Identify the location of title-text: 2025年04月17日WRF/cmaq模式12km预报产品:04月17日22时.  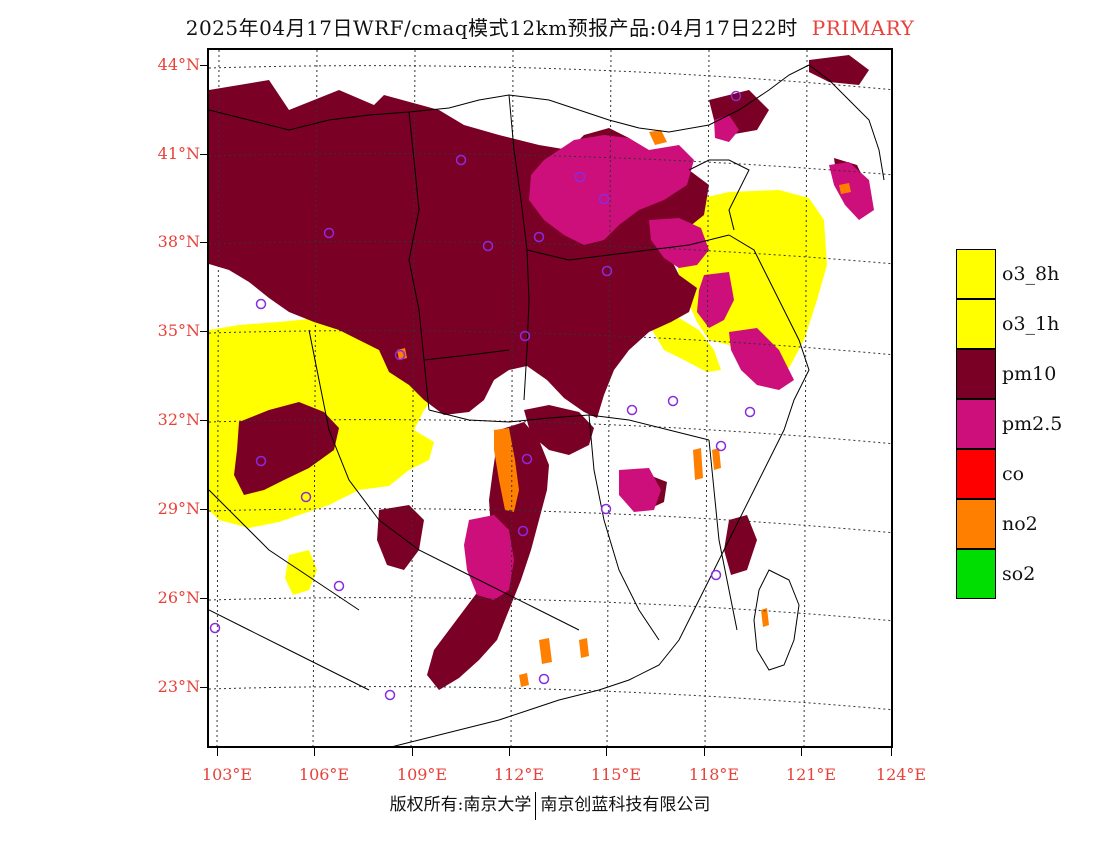
(491, 28).